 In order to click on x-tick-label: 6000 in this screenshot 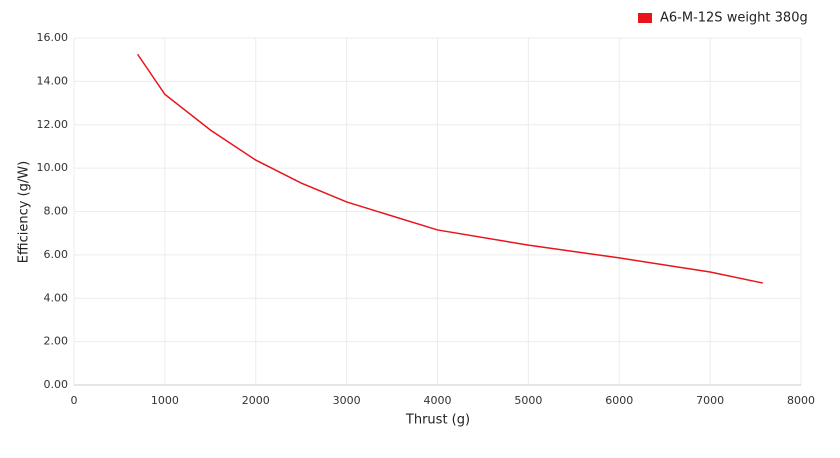, I will do `click(619, 400)`.